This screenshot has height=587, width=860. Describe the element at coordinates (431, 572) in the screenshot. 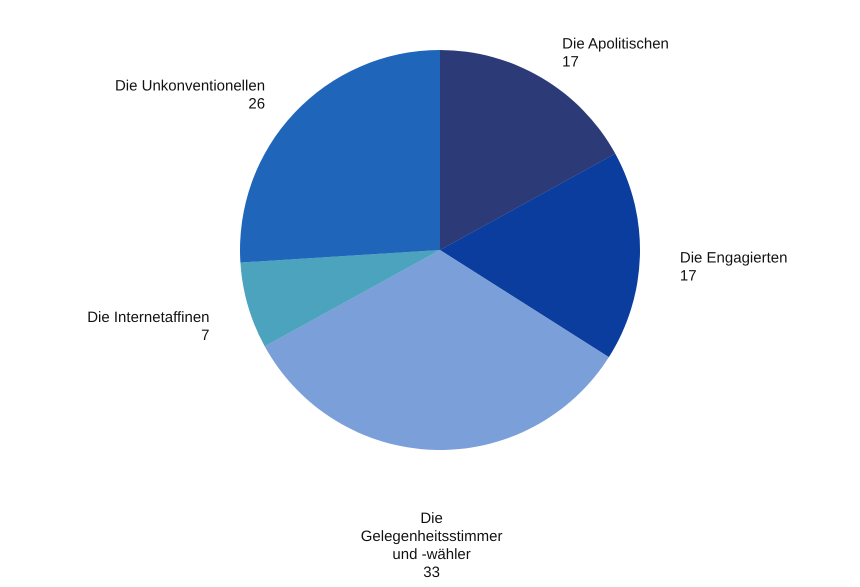

I see `data-label: 33` at that location.